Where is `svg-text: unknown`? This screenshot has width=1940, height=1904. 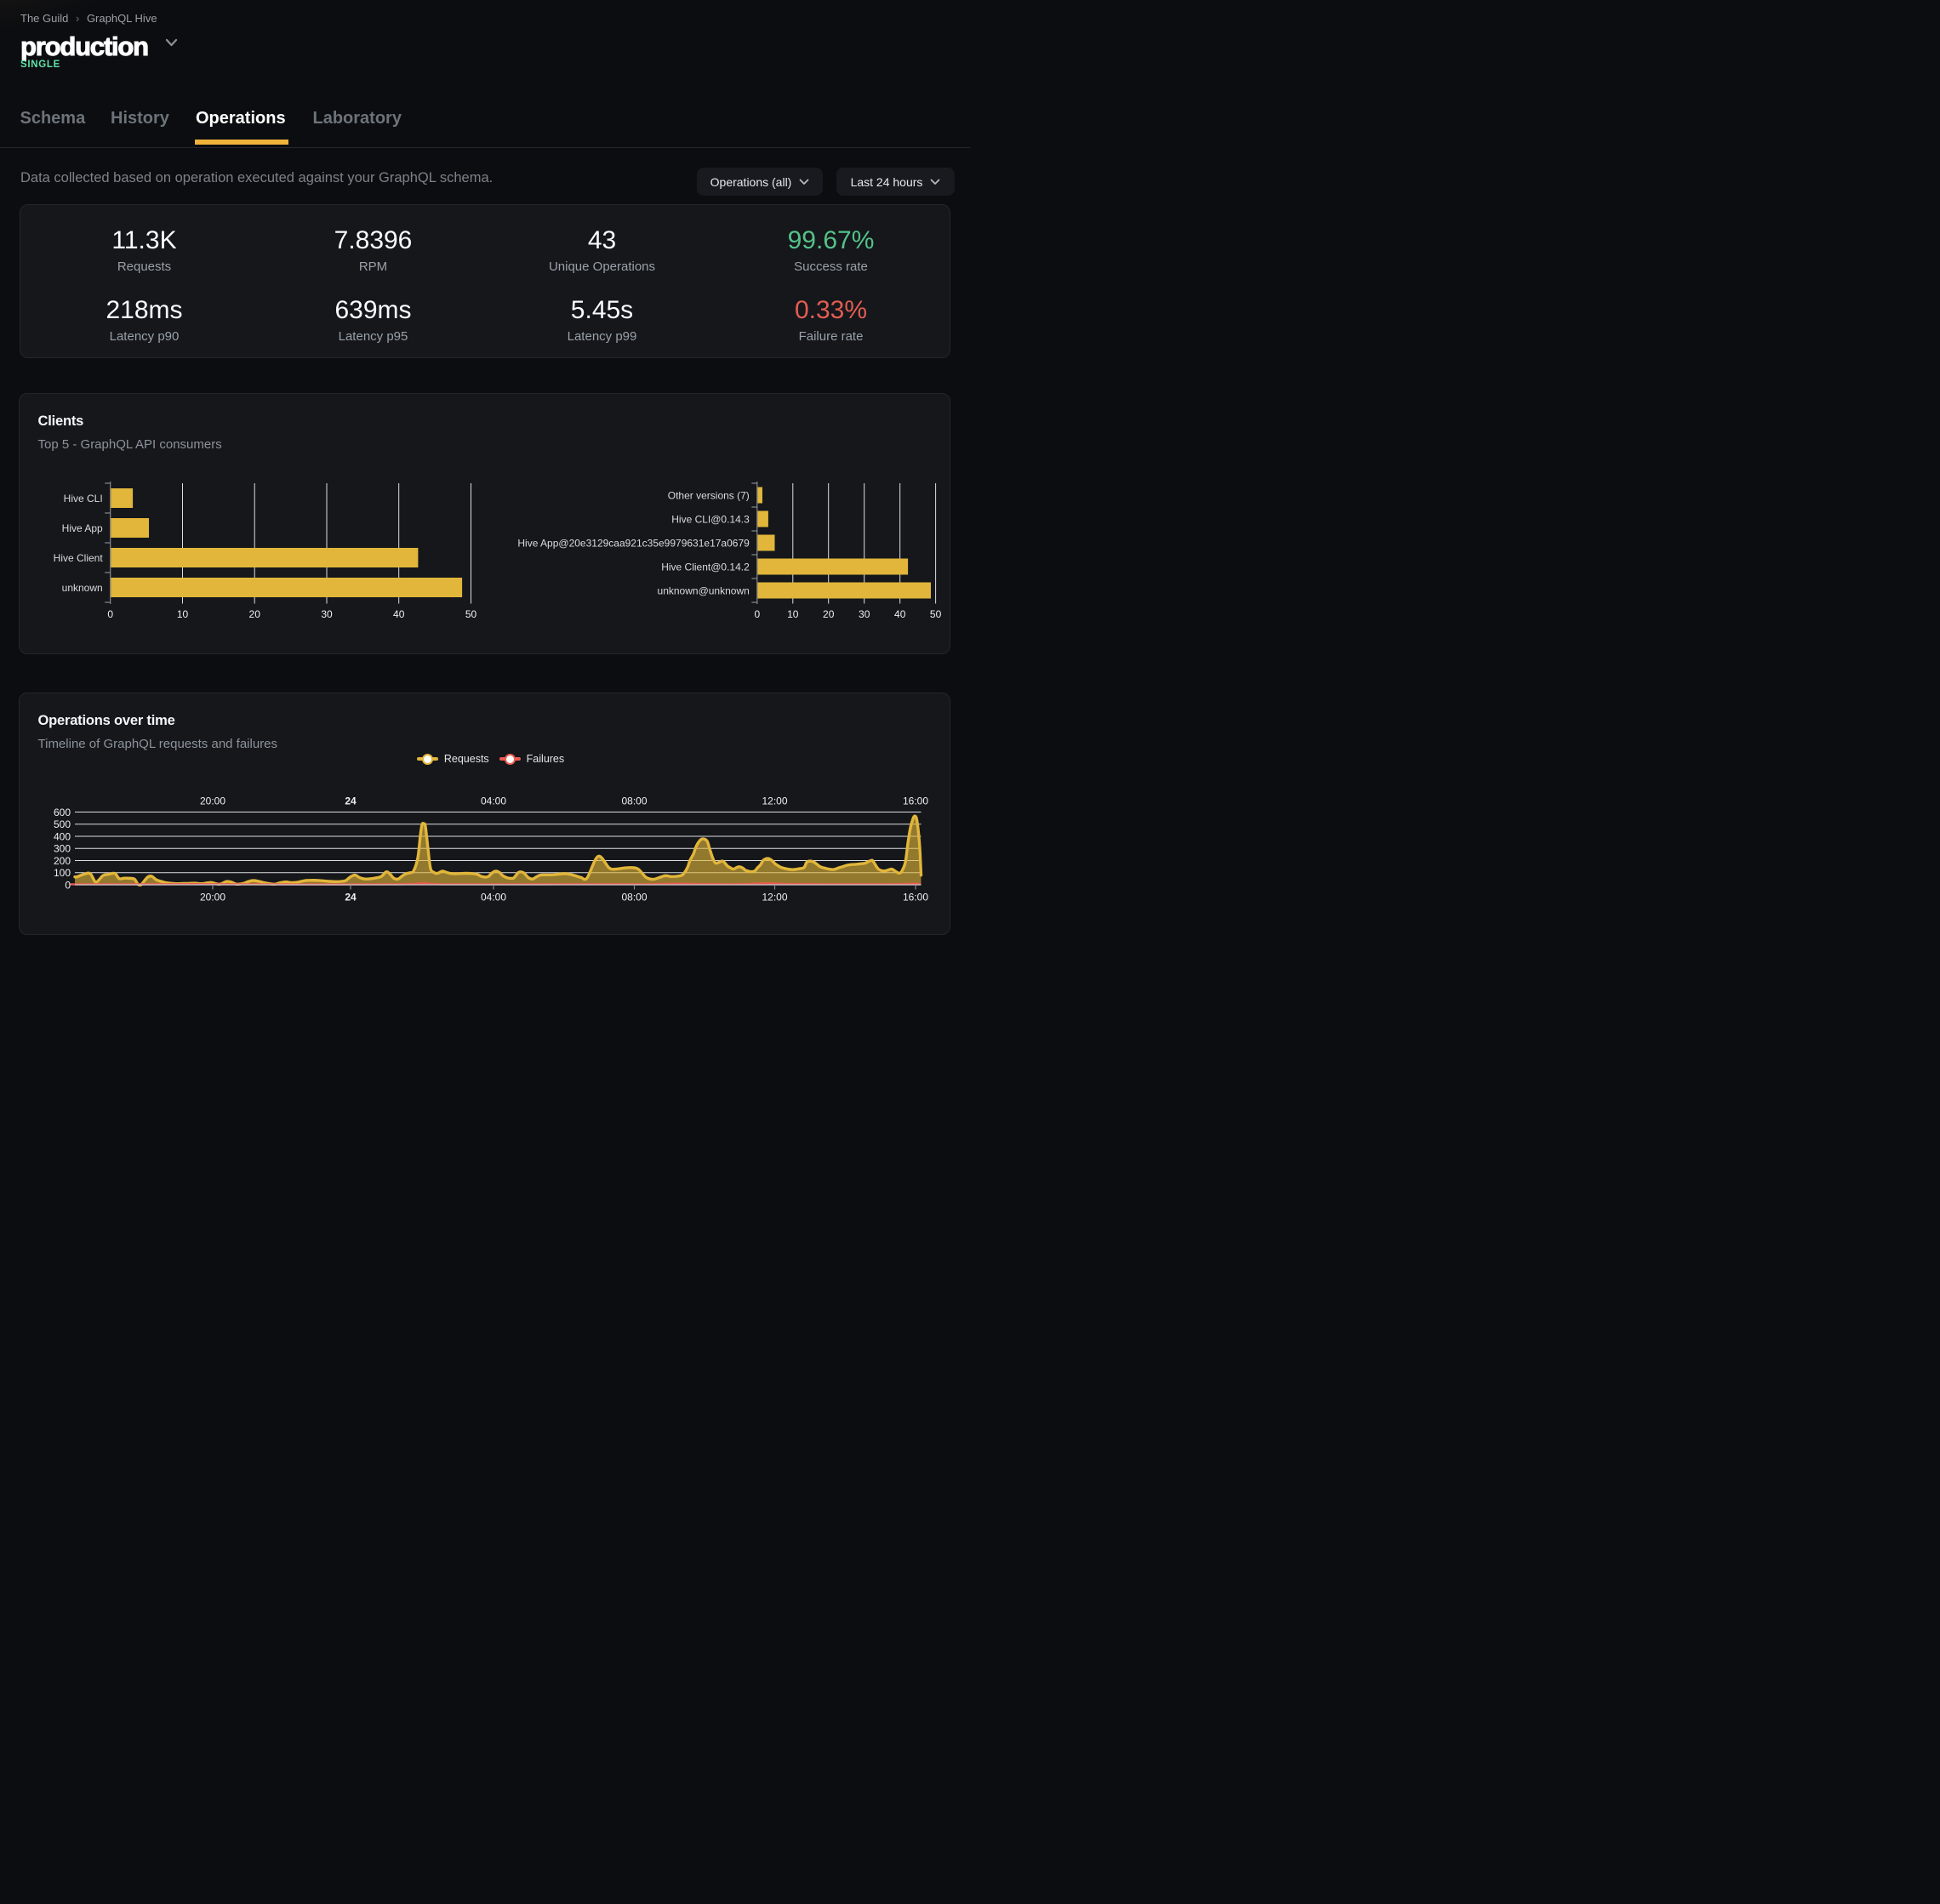
svg-text: unknown is located at coordinates (82, 588).